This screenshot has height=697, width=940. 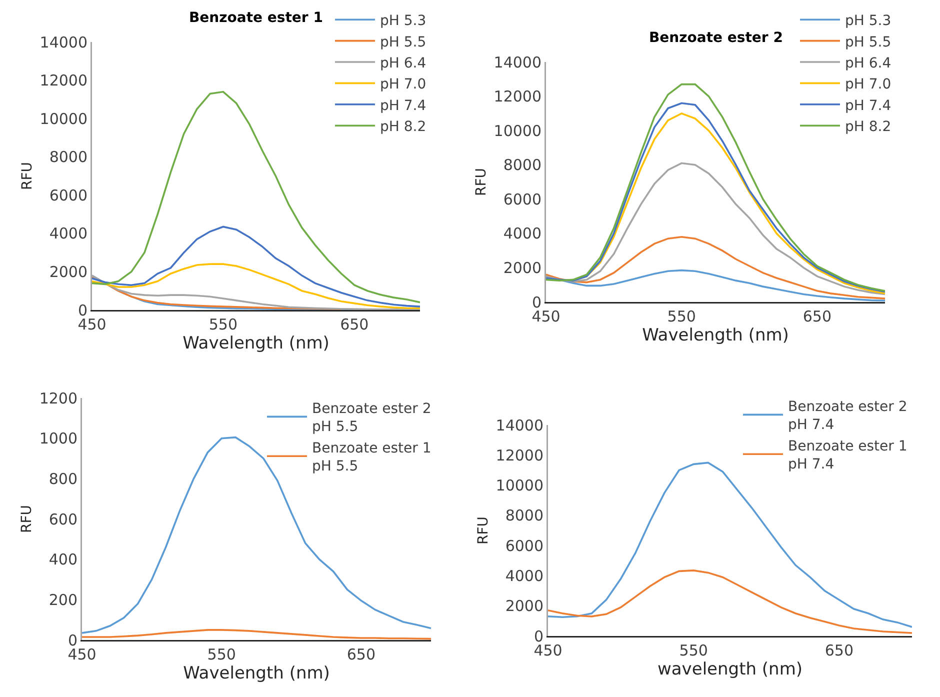 I want to click on y-tick-label: 600, so click(x=63, y=519).